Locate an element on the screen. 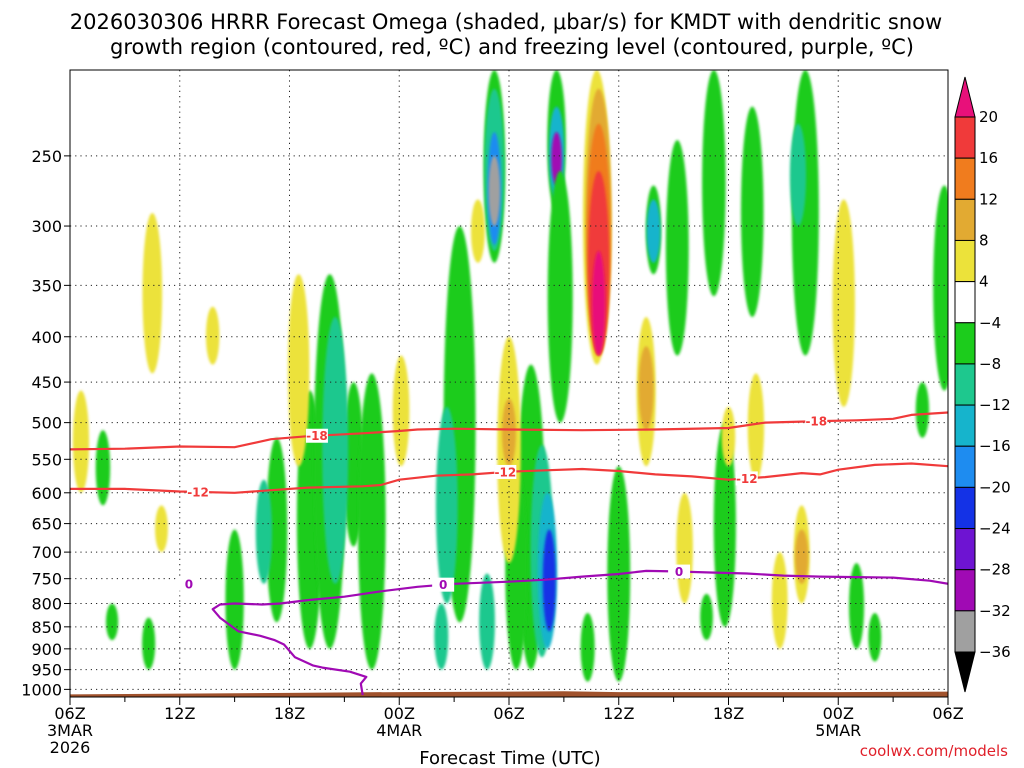 This screenshot has width=1024, height=768. y-tick-label-700: 700 is located at coordinates (46, 552).